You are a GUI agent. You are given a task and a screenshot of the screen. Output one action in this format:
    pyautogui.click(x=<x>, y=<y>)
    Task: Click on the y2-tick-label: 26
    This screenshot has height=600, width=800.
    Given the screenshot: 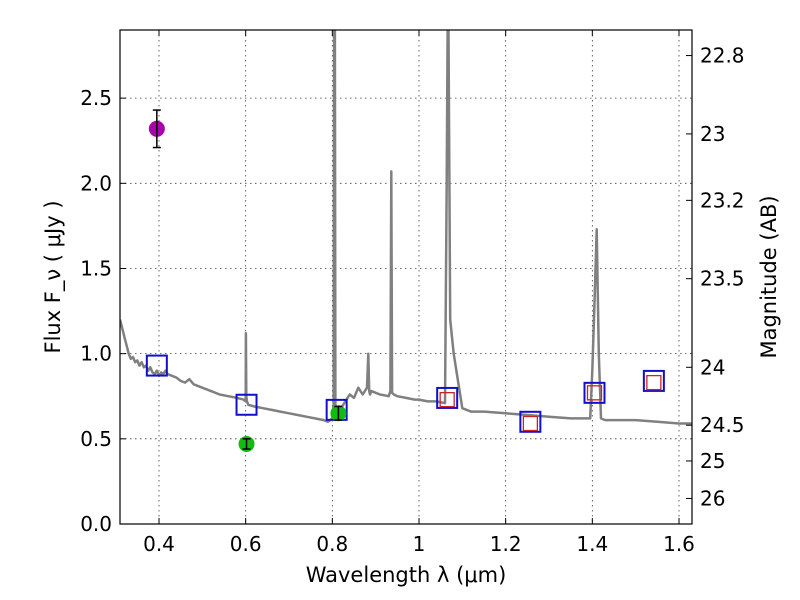 What is the action you would take?
    pyautogui.click(x=712, y=498)
    